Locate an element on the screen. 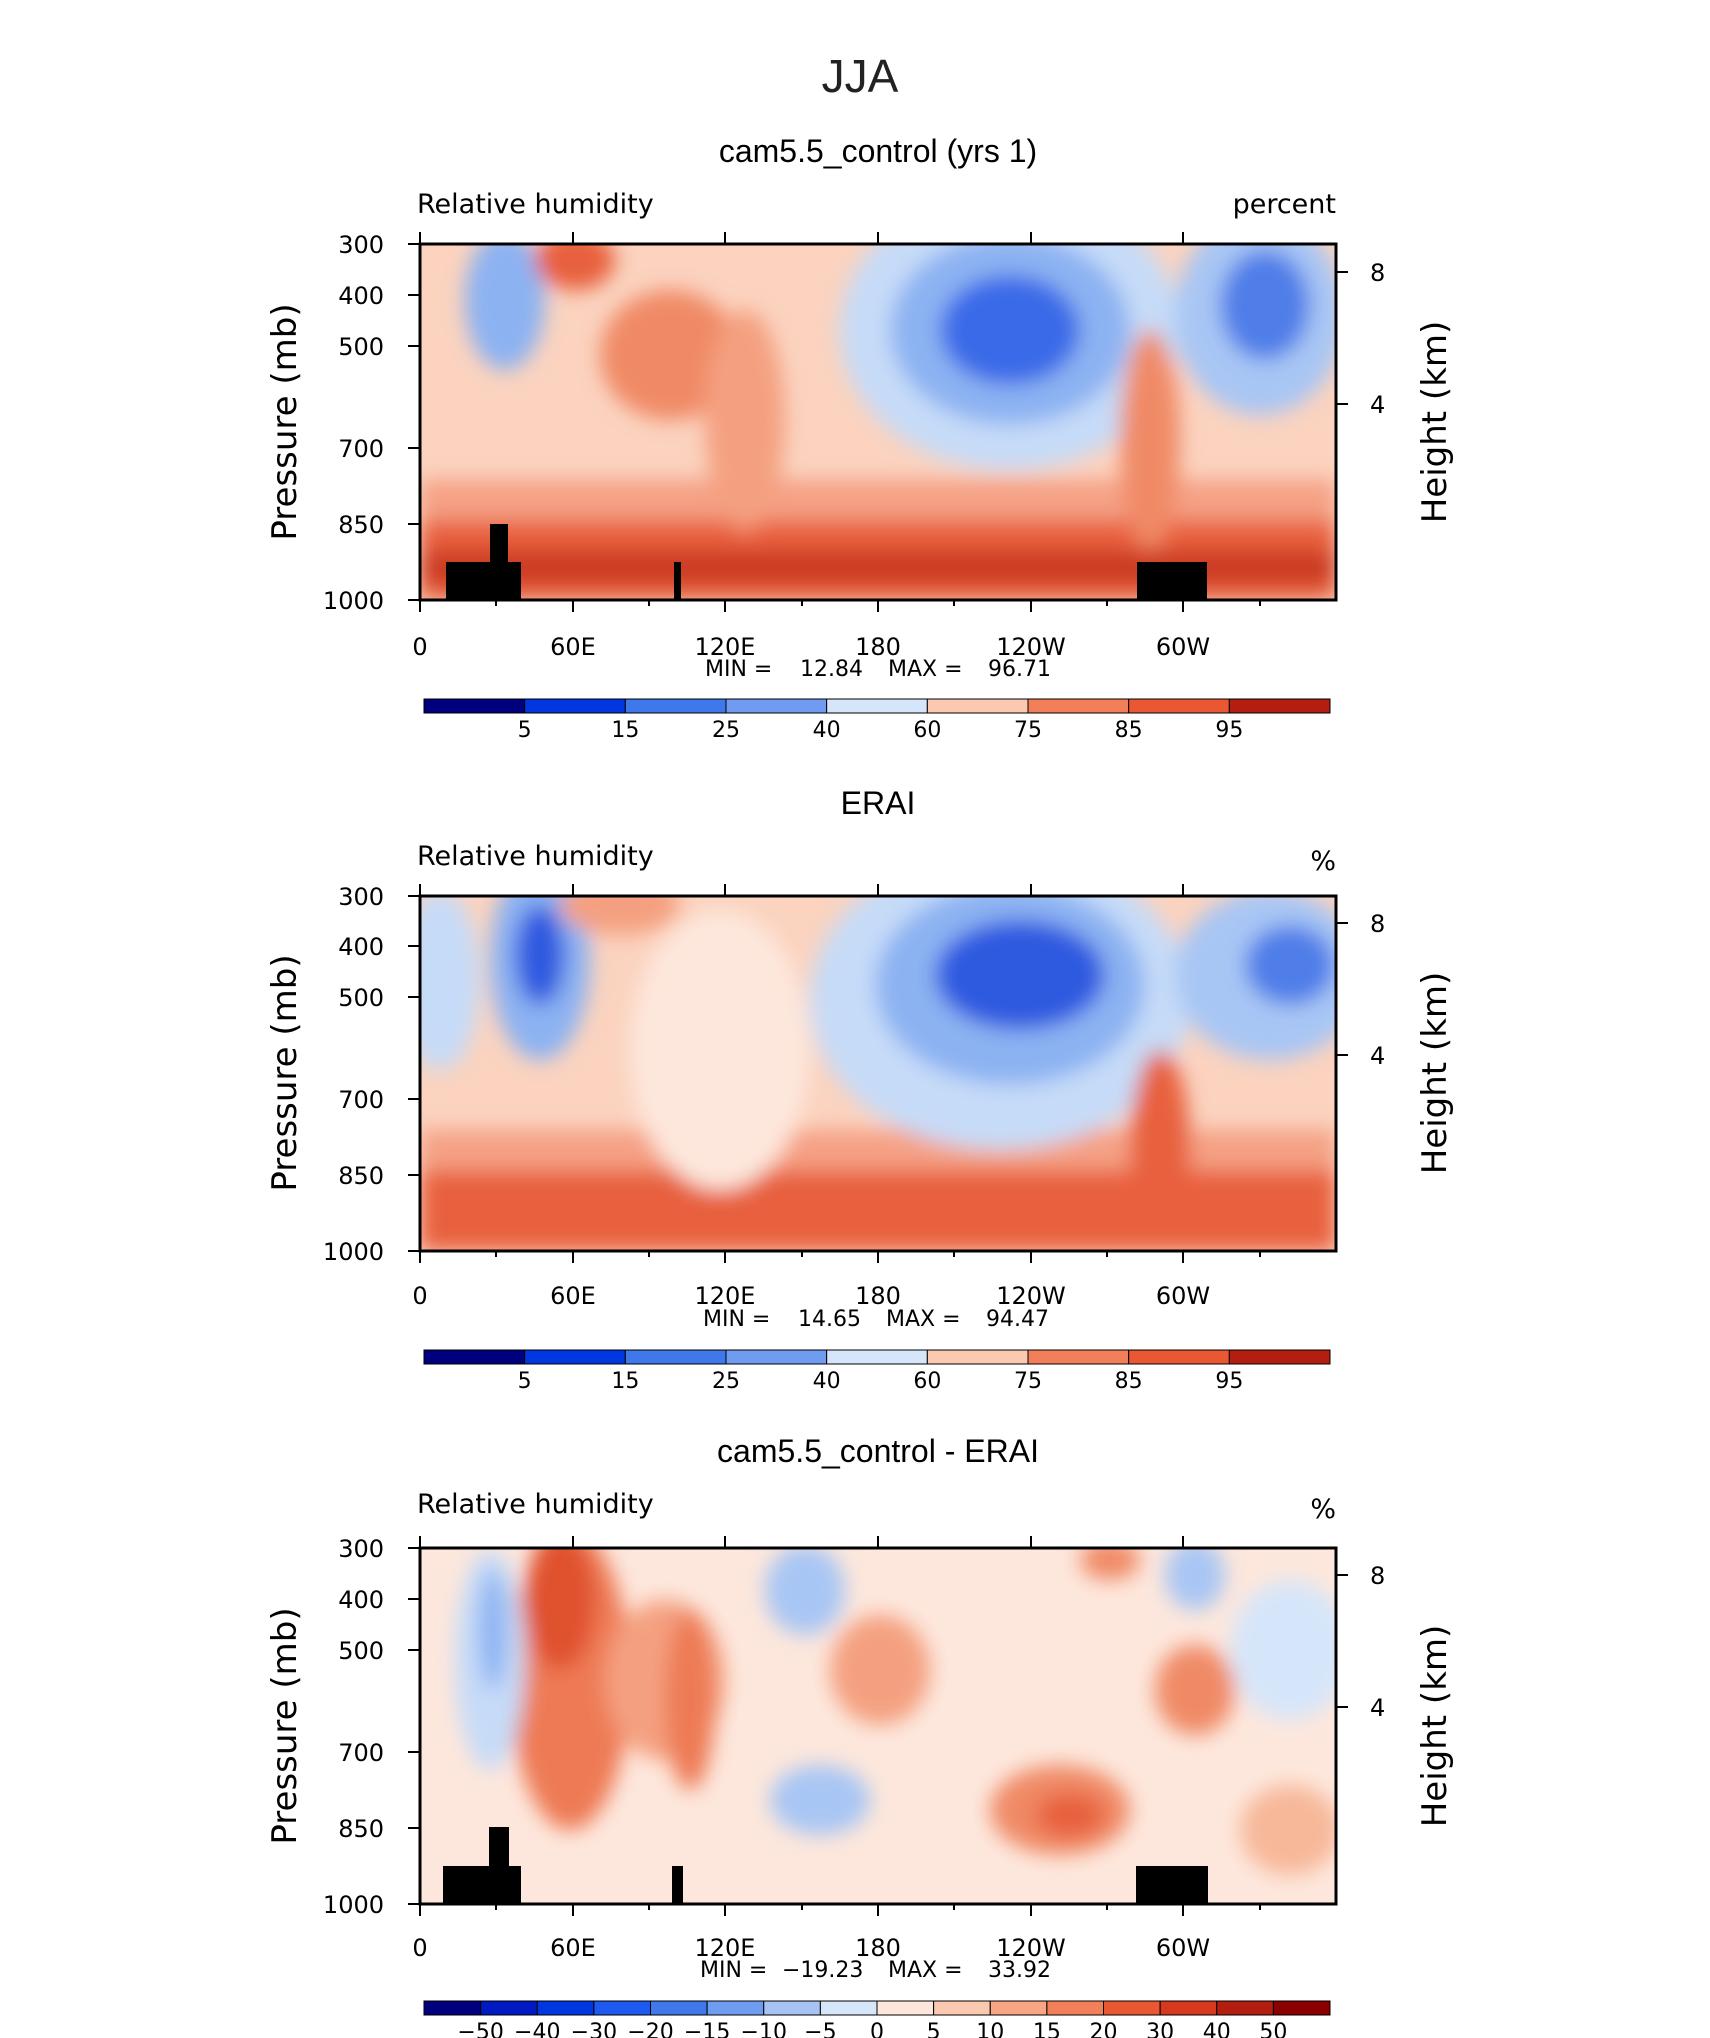  moist-central is located at coordinates (720, 1050).